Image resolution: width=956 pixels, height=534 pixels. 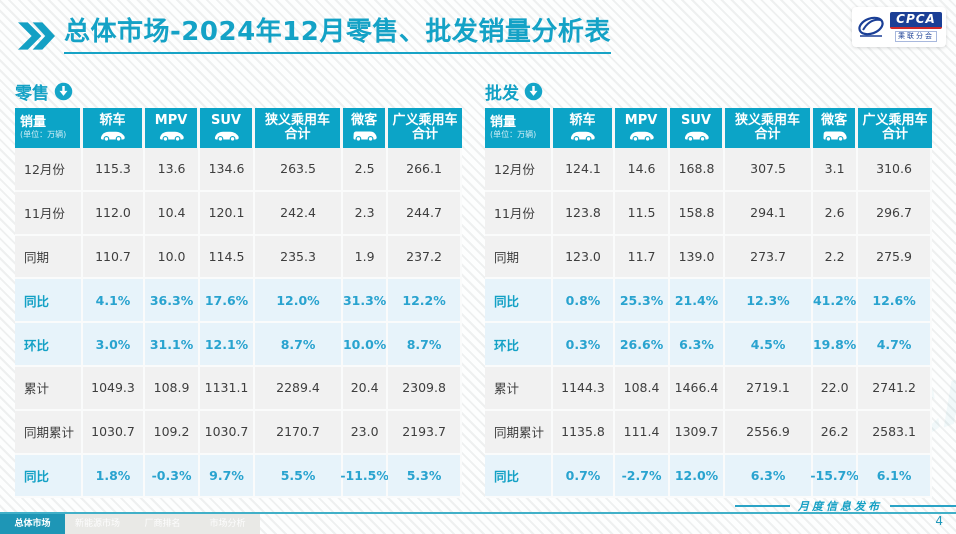 What do you see at coordinates (366, 301) in the screenshot?
I see `cell-minivan: 31.3%` at bounding box center [366, 301].